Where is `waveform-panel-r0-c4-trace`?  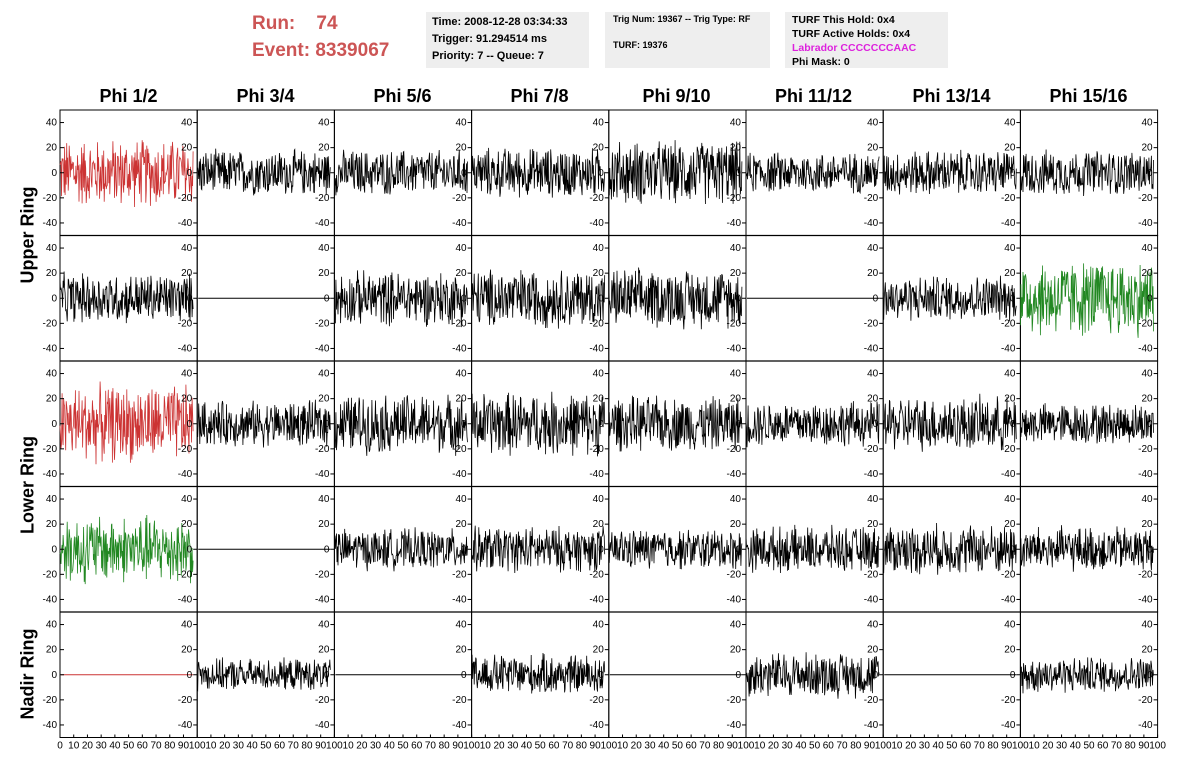 waveform-panel-r0-c4-trace is located at coordinates (675, 172).